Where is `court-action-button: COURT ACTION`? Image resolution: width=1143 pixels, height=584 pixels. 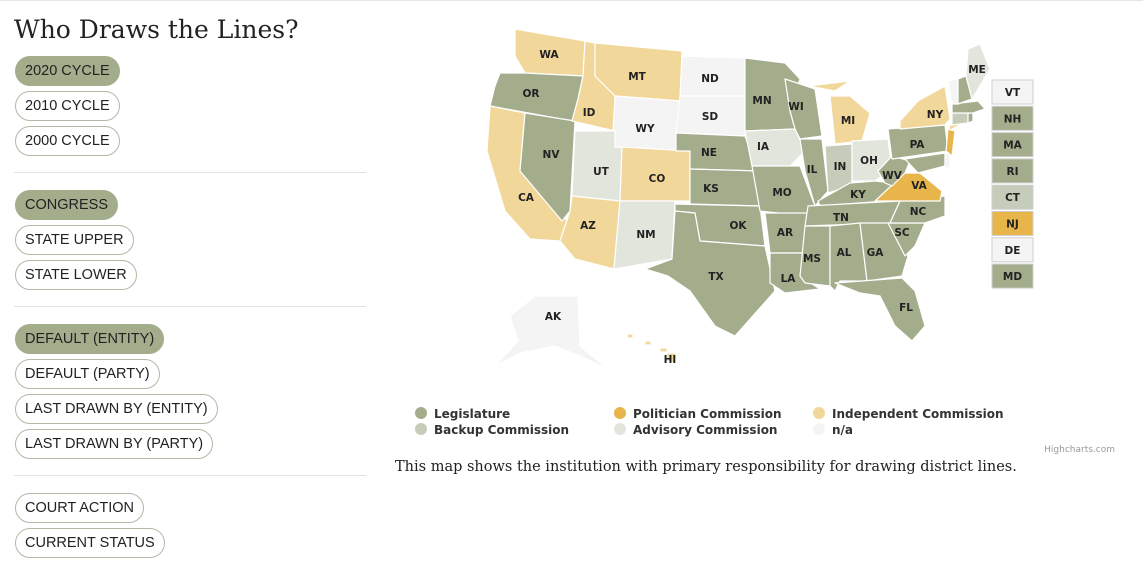
court-action-button: COURT ACTION is located at coordinates (80, 508).